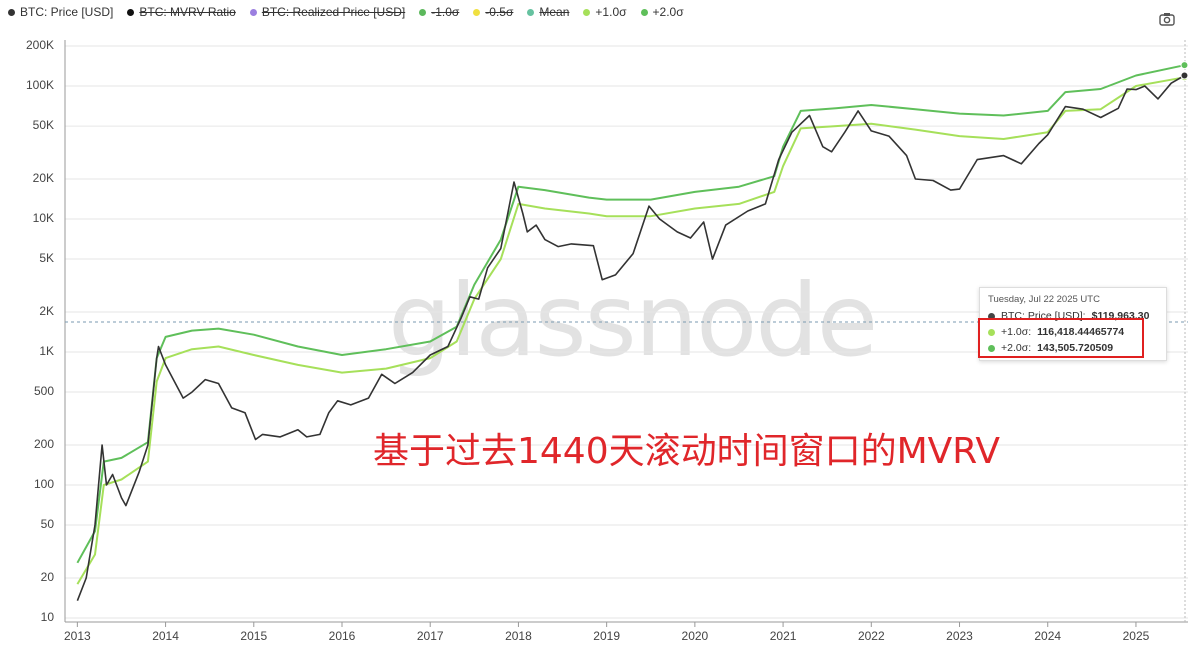 This screenshot has width=1200, height=654. Describe the element at coordinates (959, 636) in the screenshot. I see `x-tick-label: 2023` at that location.